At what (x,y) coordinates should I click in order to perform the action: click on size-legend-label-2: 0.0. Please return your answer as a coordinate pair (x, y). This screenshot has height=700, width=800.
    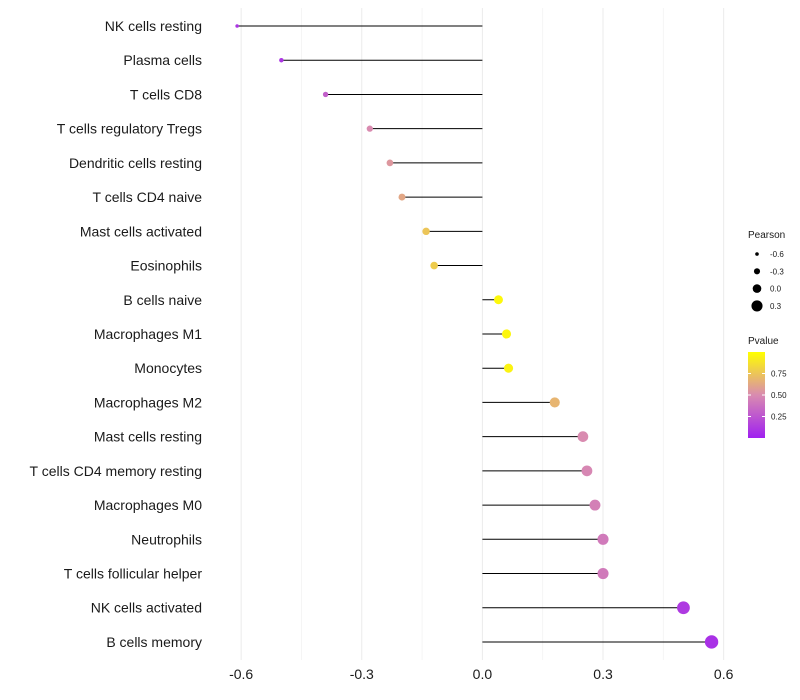
    Looking at the image, I should click on (776, 289).